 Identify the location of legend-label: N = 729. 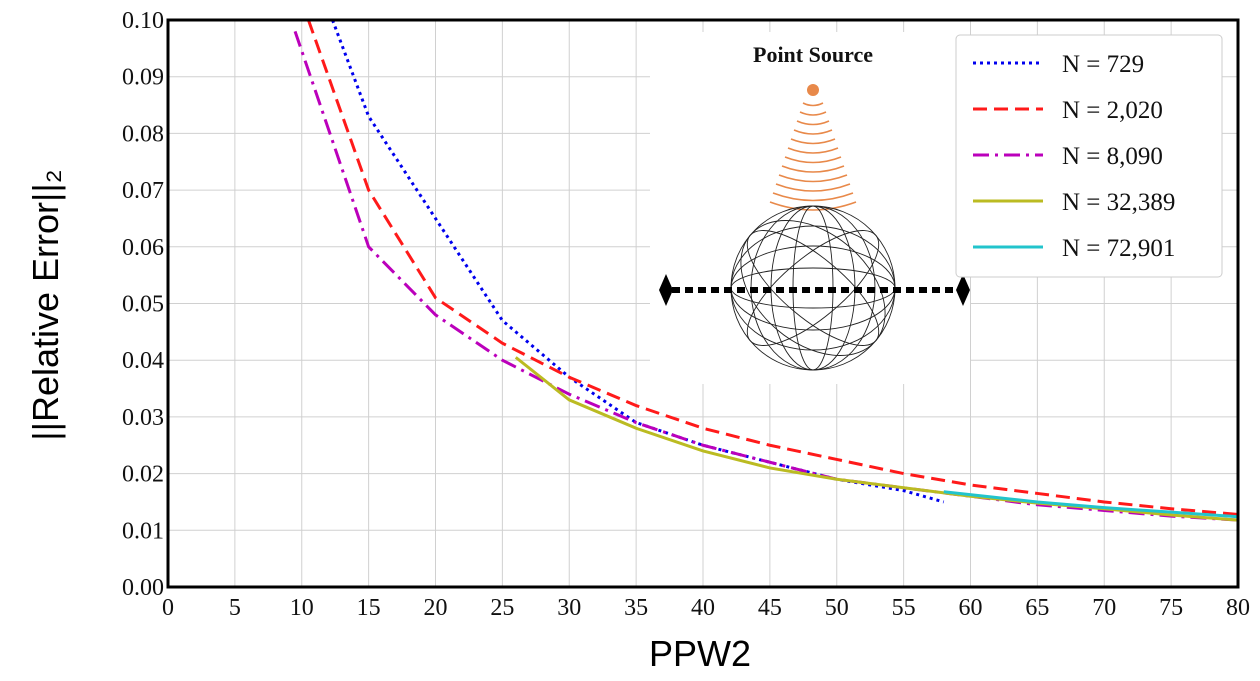
(1103, 64).